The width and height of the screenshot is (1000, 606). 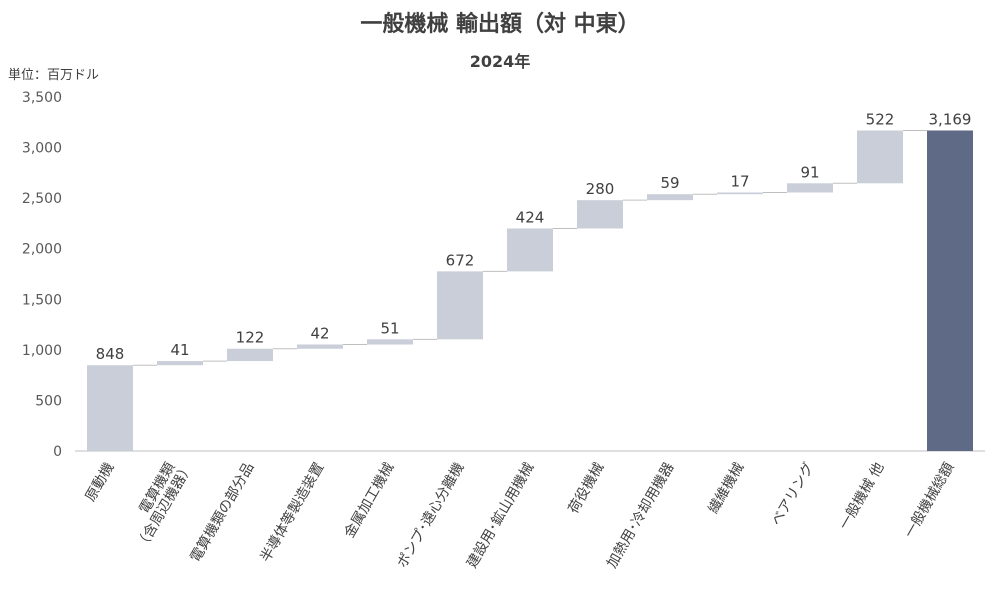 I want to click on category-label: 繊維機械, so click(x=727, y=488).